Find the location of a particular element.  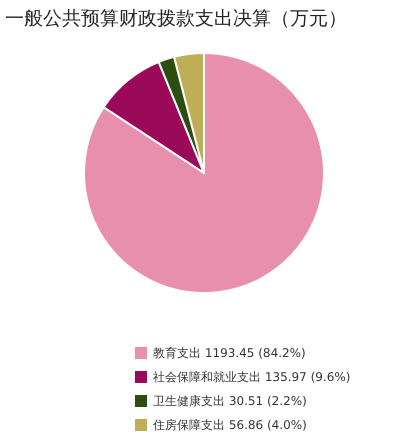

legend-label: 卫生健康支出 30.51 (2.2%) is located at coordinates (230, 401).